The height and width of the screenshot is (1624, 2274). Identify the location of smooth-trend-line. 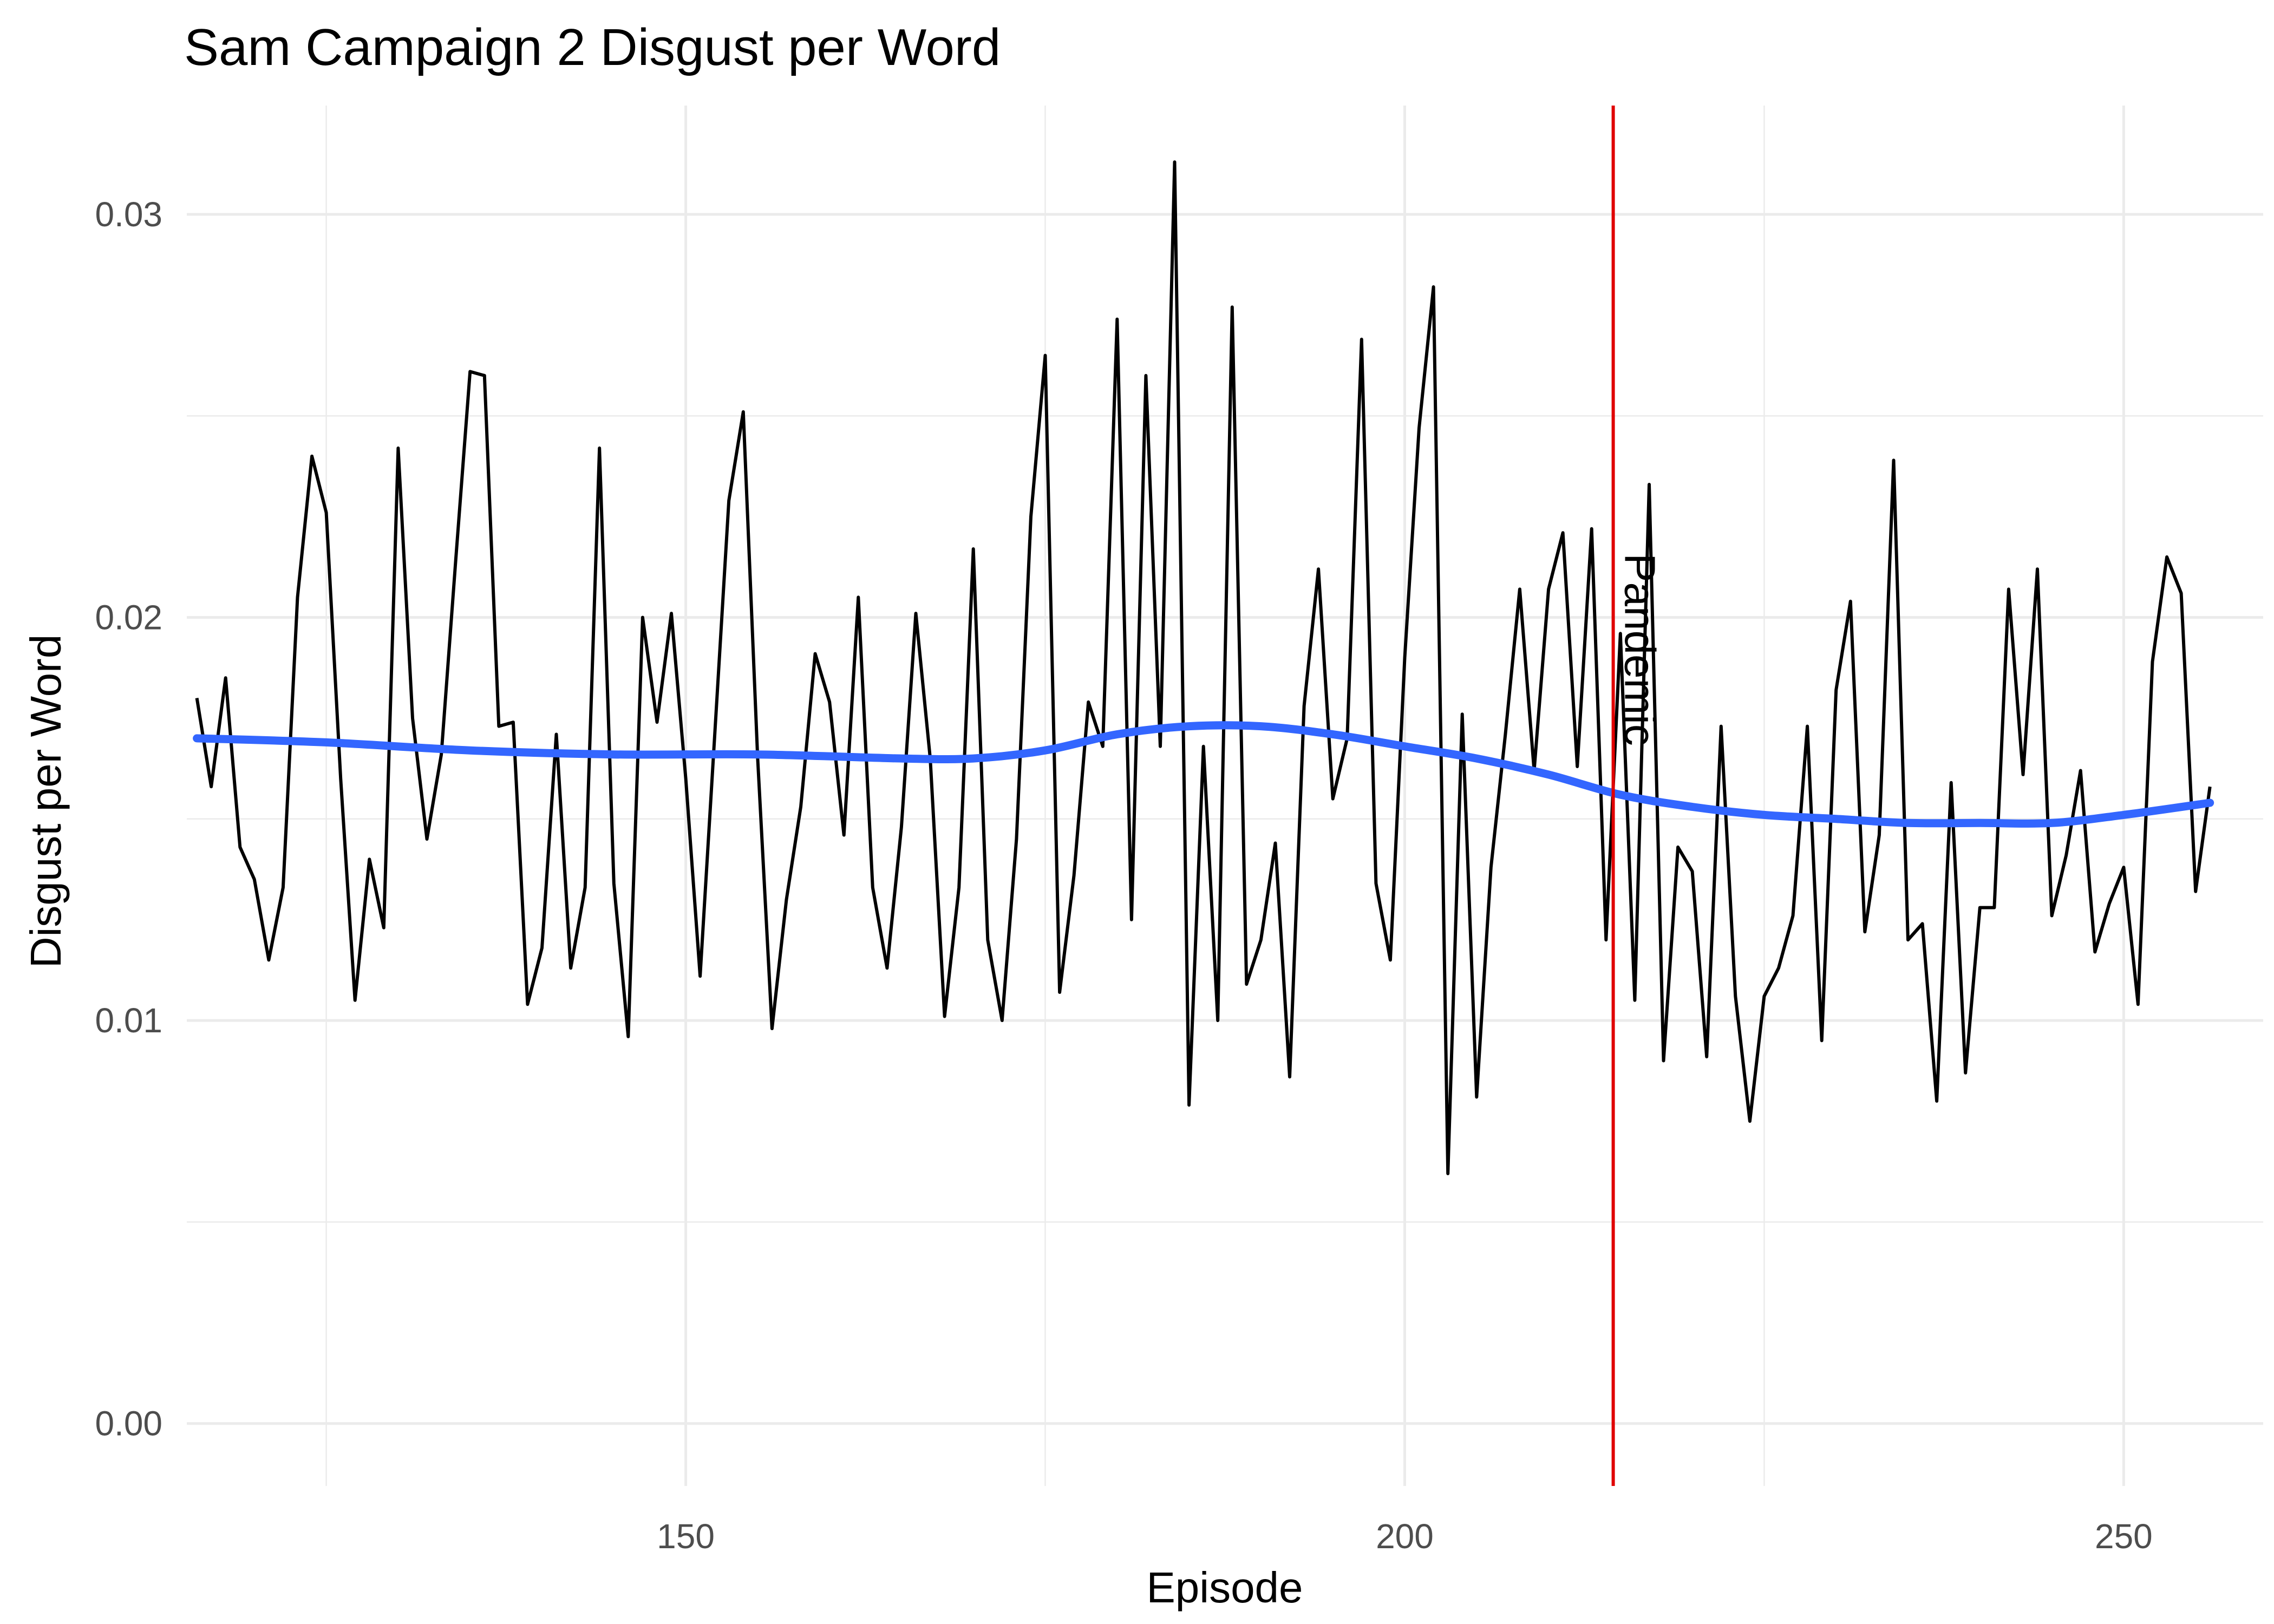
(1203, 774).